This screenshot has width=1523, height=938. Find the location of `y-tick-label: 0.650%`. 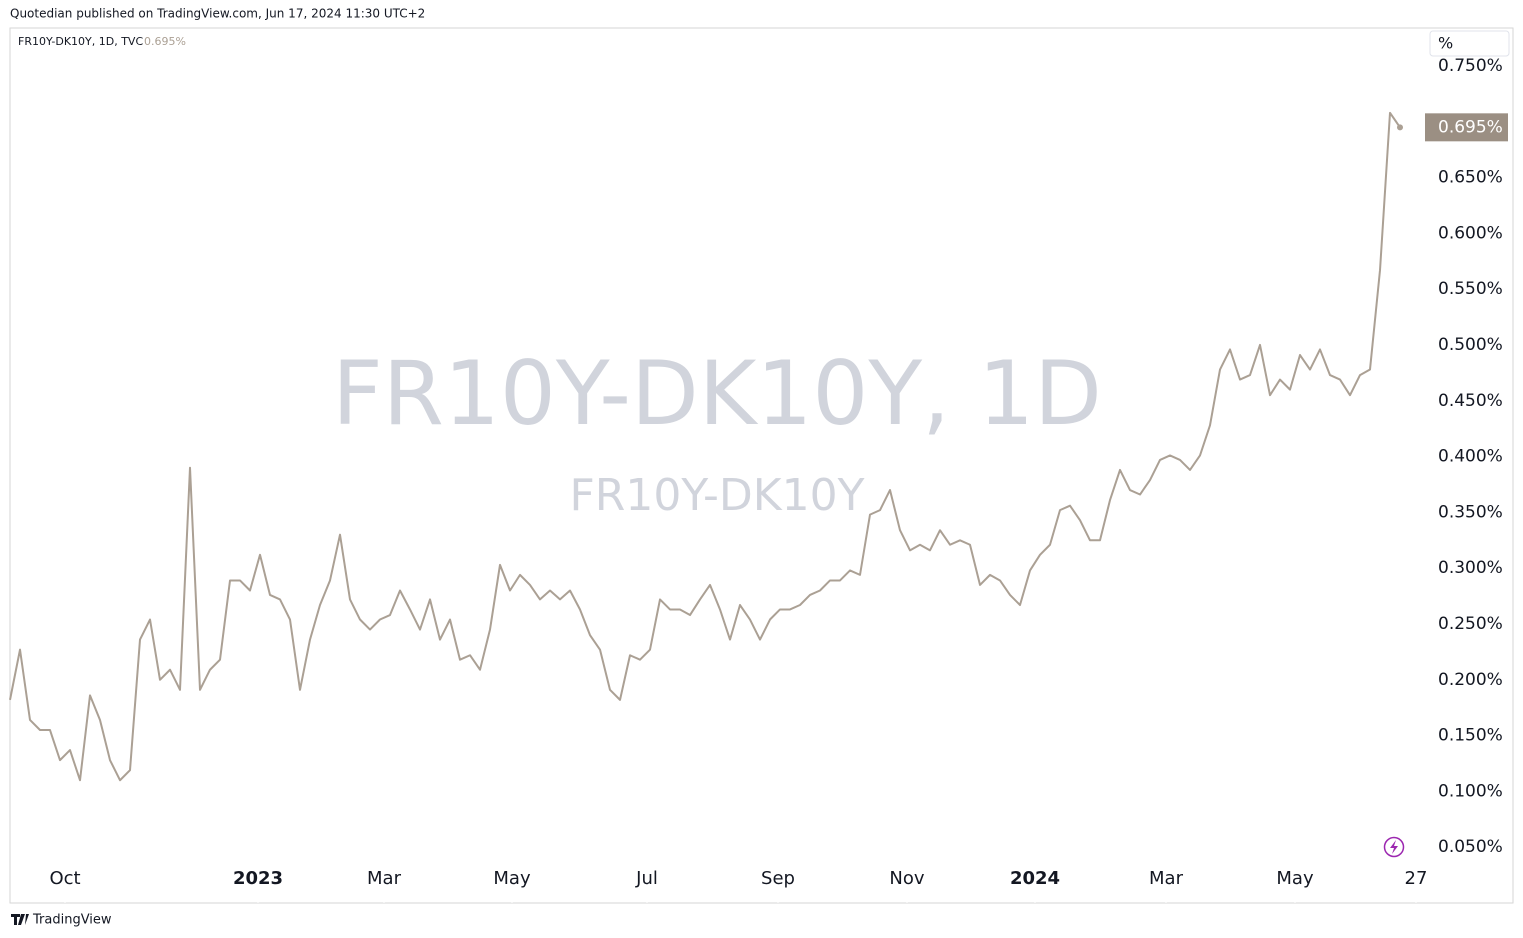

y-tick-label: 0.650% is located at coordinates (1470, 178).